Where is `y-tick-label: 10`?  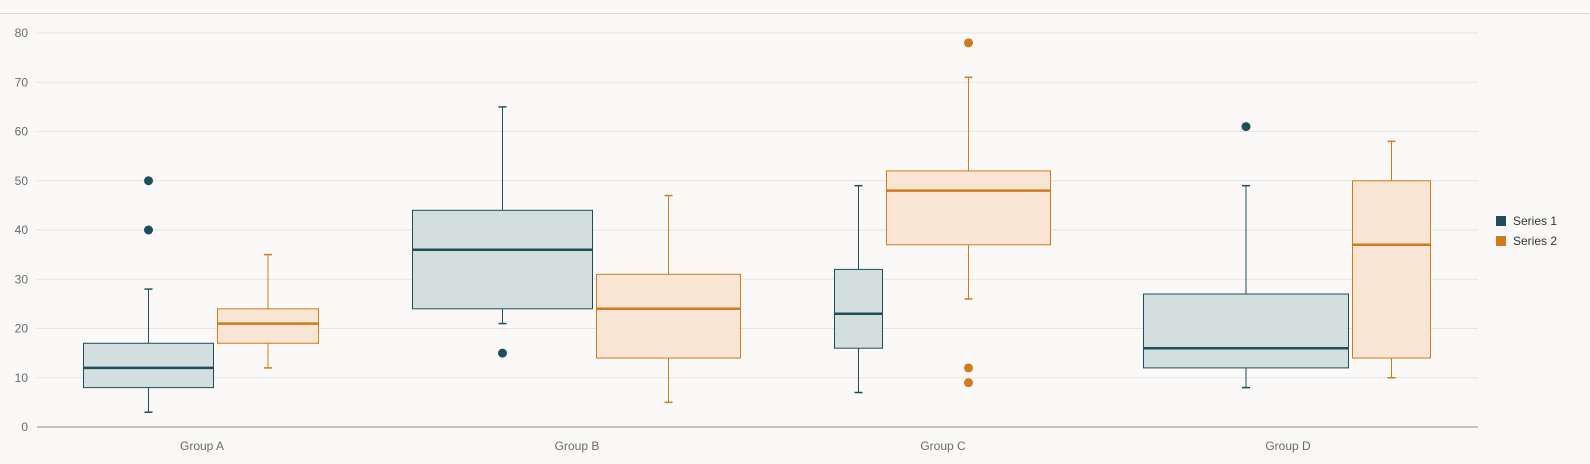 y-tick-label: 10 is located at coordinates (22, 378).